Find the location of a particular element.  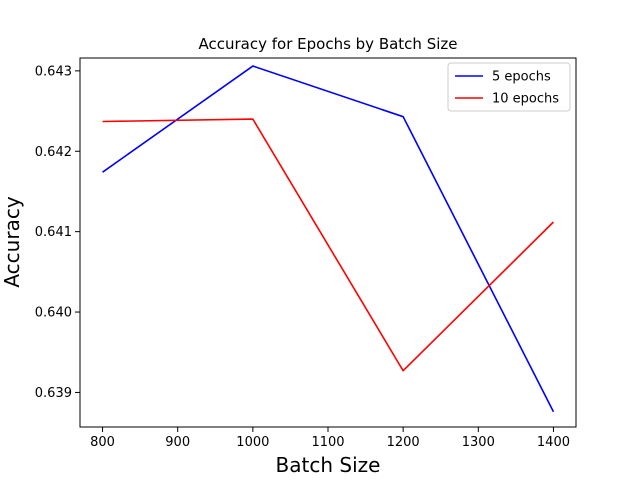

y-tick-label: 0.641 is located at coordinates (53, 232).